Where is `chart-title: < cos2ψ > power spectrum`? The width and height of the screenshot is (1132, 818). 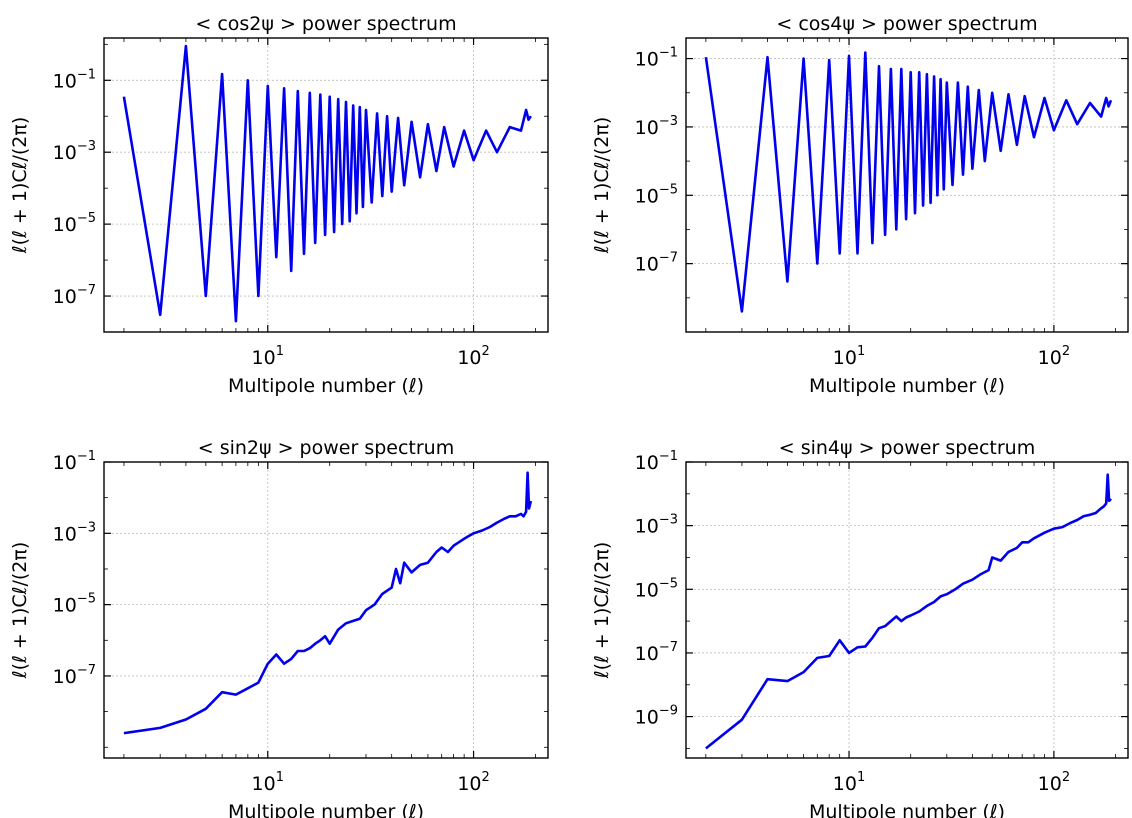
chart-title: < cos2ψ > power spectrum is located at coordinates (325, 24).